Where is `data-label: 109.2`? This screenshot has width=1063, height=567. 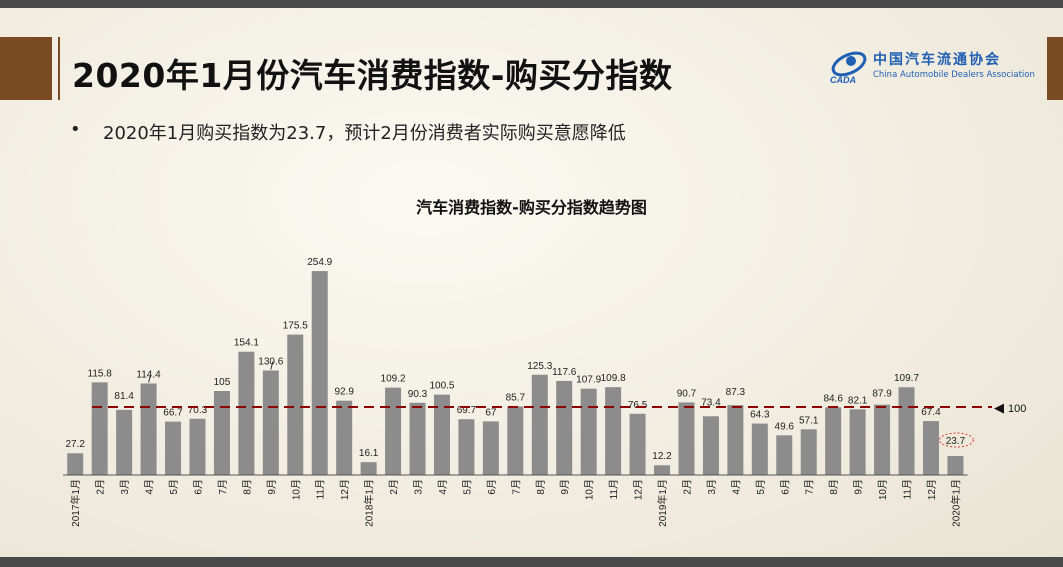 data-label: 109.2 is located at coordinates (393, 379).